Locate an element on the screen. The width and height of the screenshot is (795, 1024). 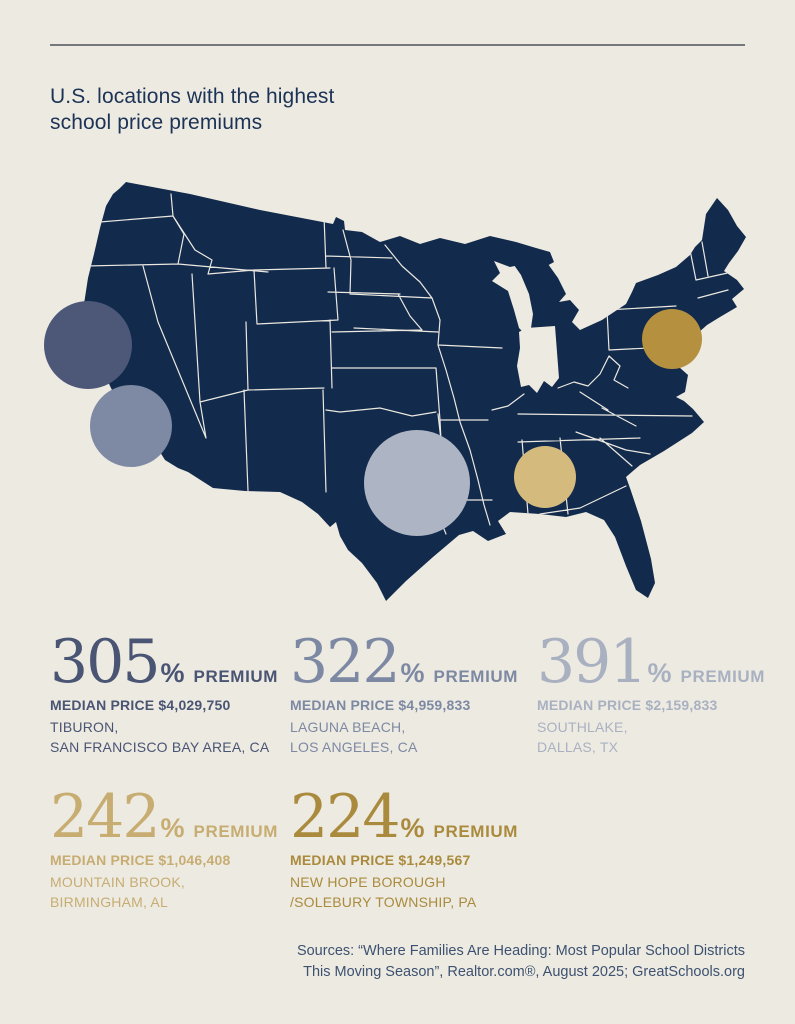
stat-headline: 391% PREMIUM is located at coordinates (651, 662).